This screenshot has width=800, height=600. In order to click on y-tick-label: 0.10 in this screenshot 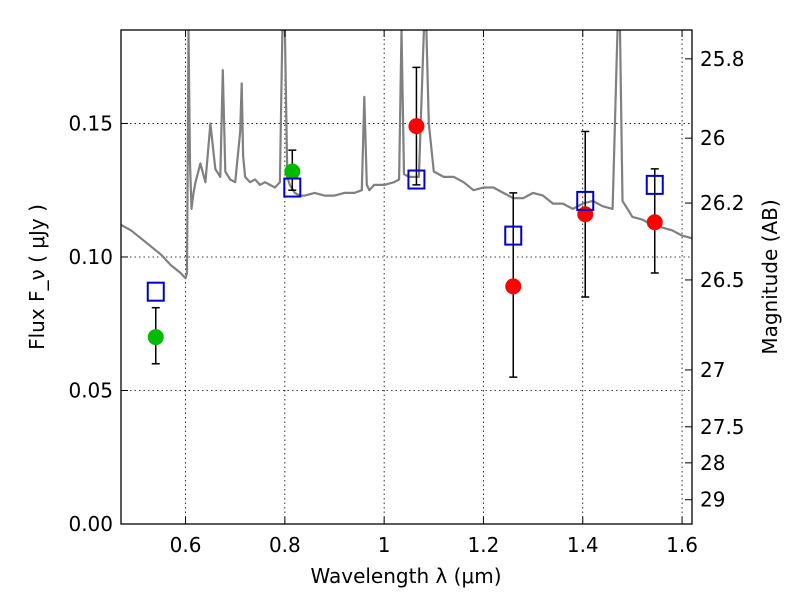, I will do `click(90, 257)`.